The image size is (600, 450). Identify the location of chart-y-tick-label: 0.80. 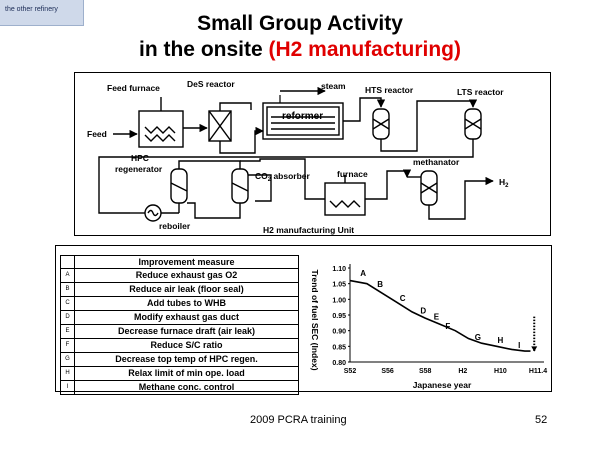
(339, 363).